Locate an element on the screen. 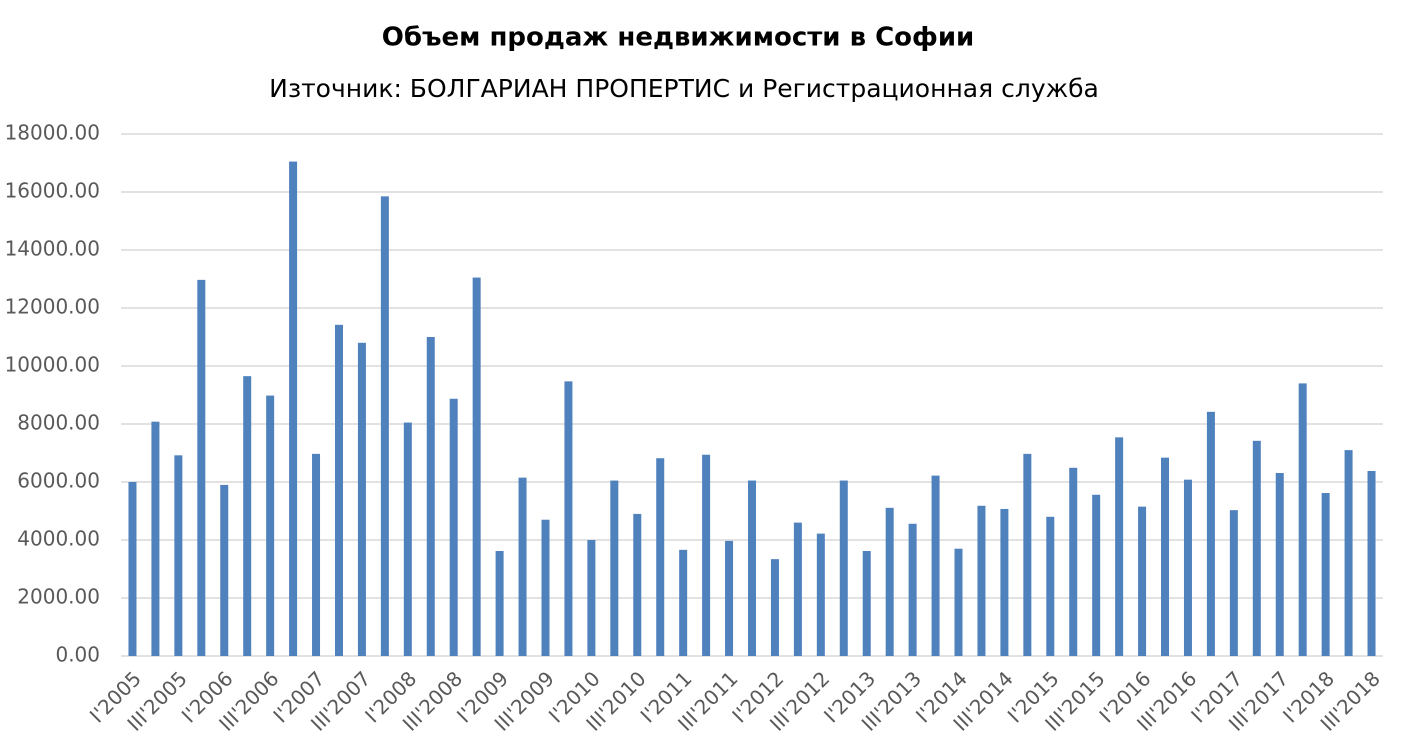 This screenshot has width=1416, height=749. y-tick-label: 16000.00 is located at coordinates (52, 191).